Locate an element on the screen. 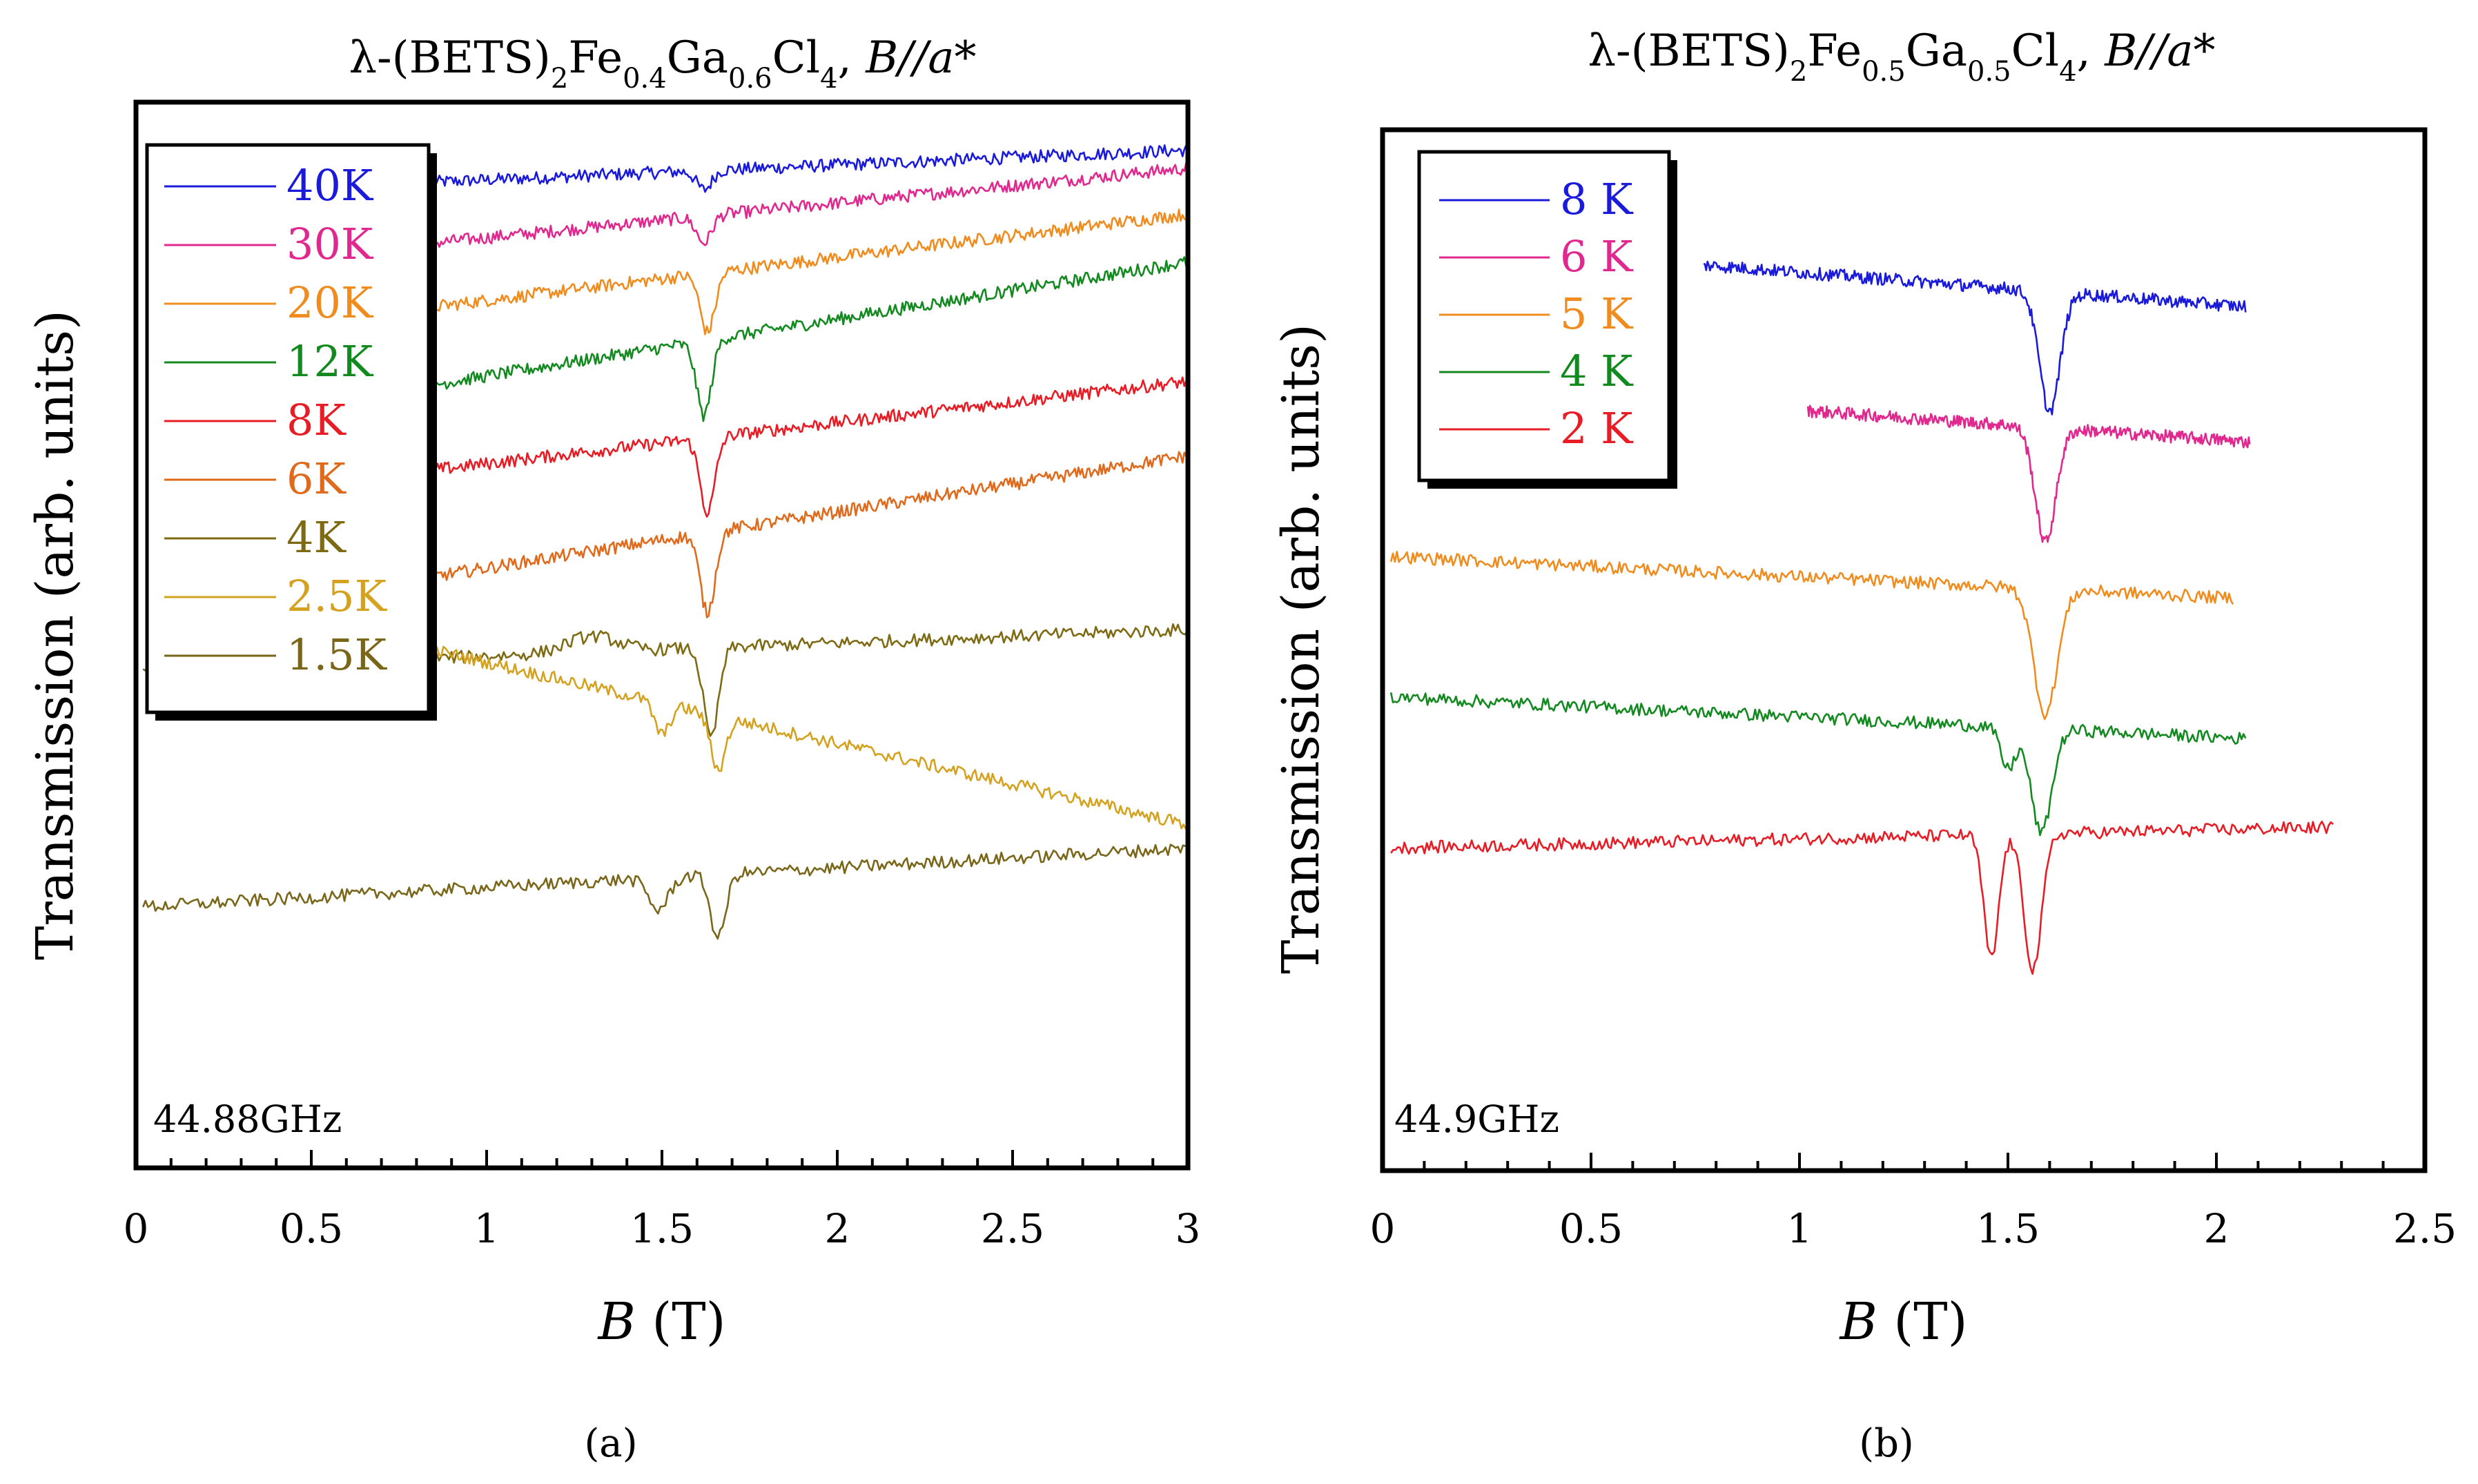 This screenshot has width=2478, height=1484. panel-b-title: λ-(BETS)2Fe0.5Ga0.5Cl4, B//a* is located at coordinates (1901, 57).